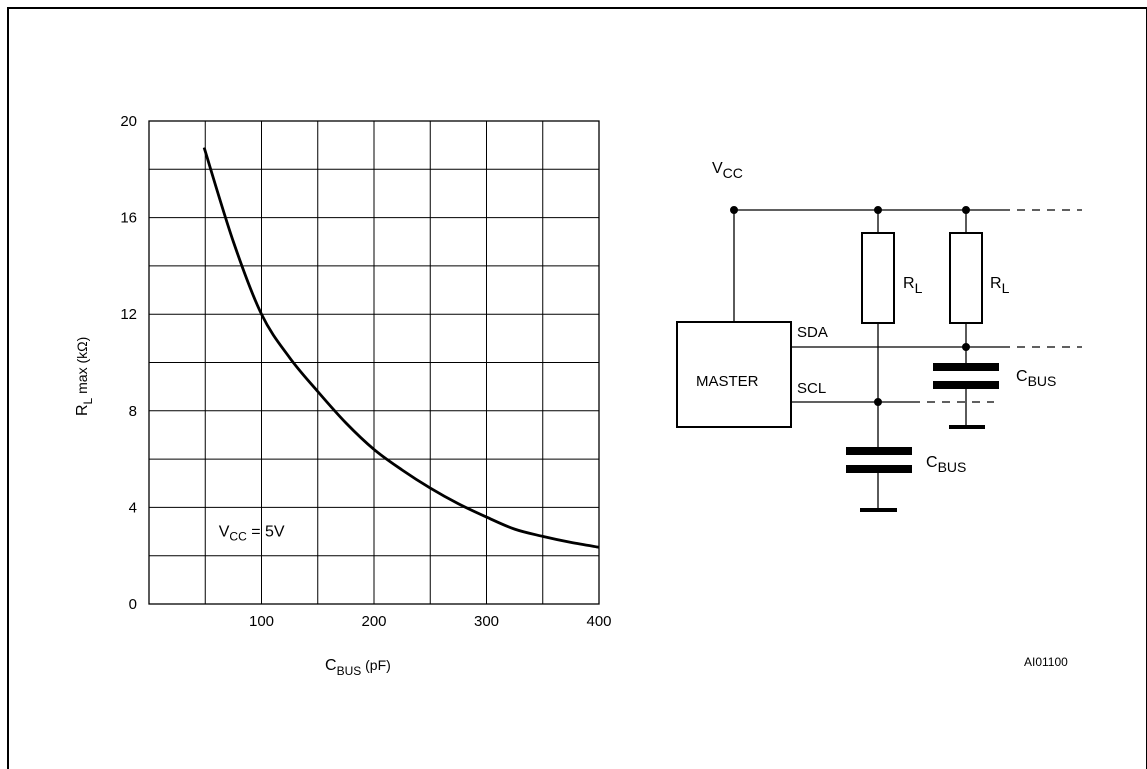  I want to click on resistor-1-label-sub: L, so click(919, 288).